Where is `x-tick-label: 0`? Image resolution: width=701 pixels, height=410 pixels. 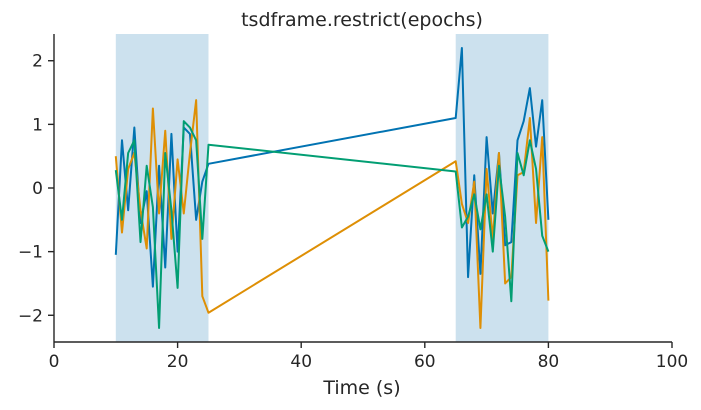 x-tick-label: 0 is located at coordinates (54, 362).